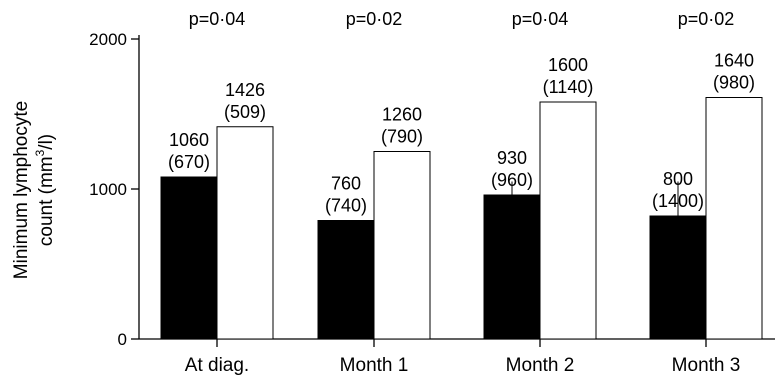 Image resolution: width=778 pixels, height=383 pixels. What do you see at coordinates (734, 61) in the screenshot?
I see `data-label: 1640` at bounding box center [734, 61].